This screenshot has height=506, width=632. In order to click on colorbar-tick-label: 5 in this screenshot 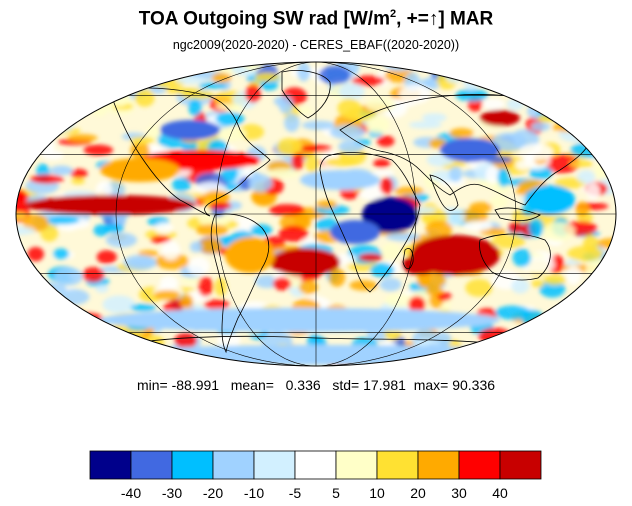, I will do `click(336, 493)`.